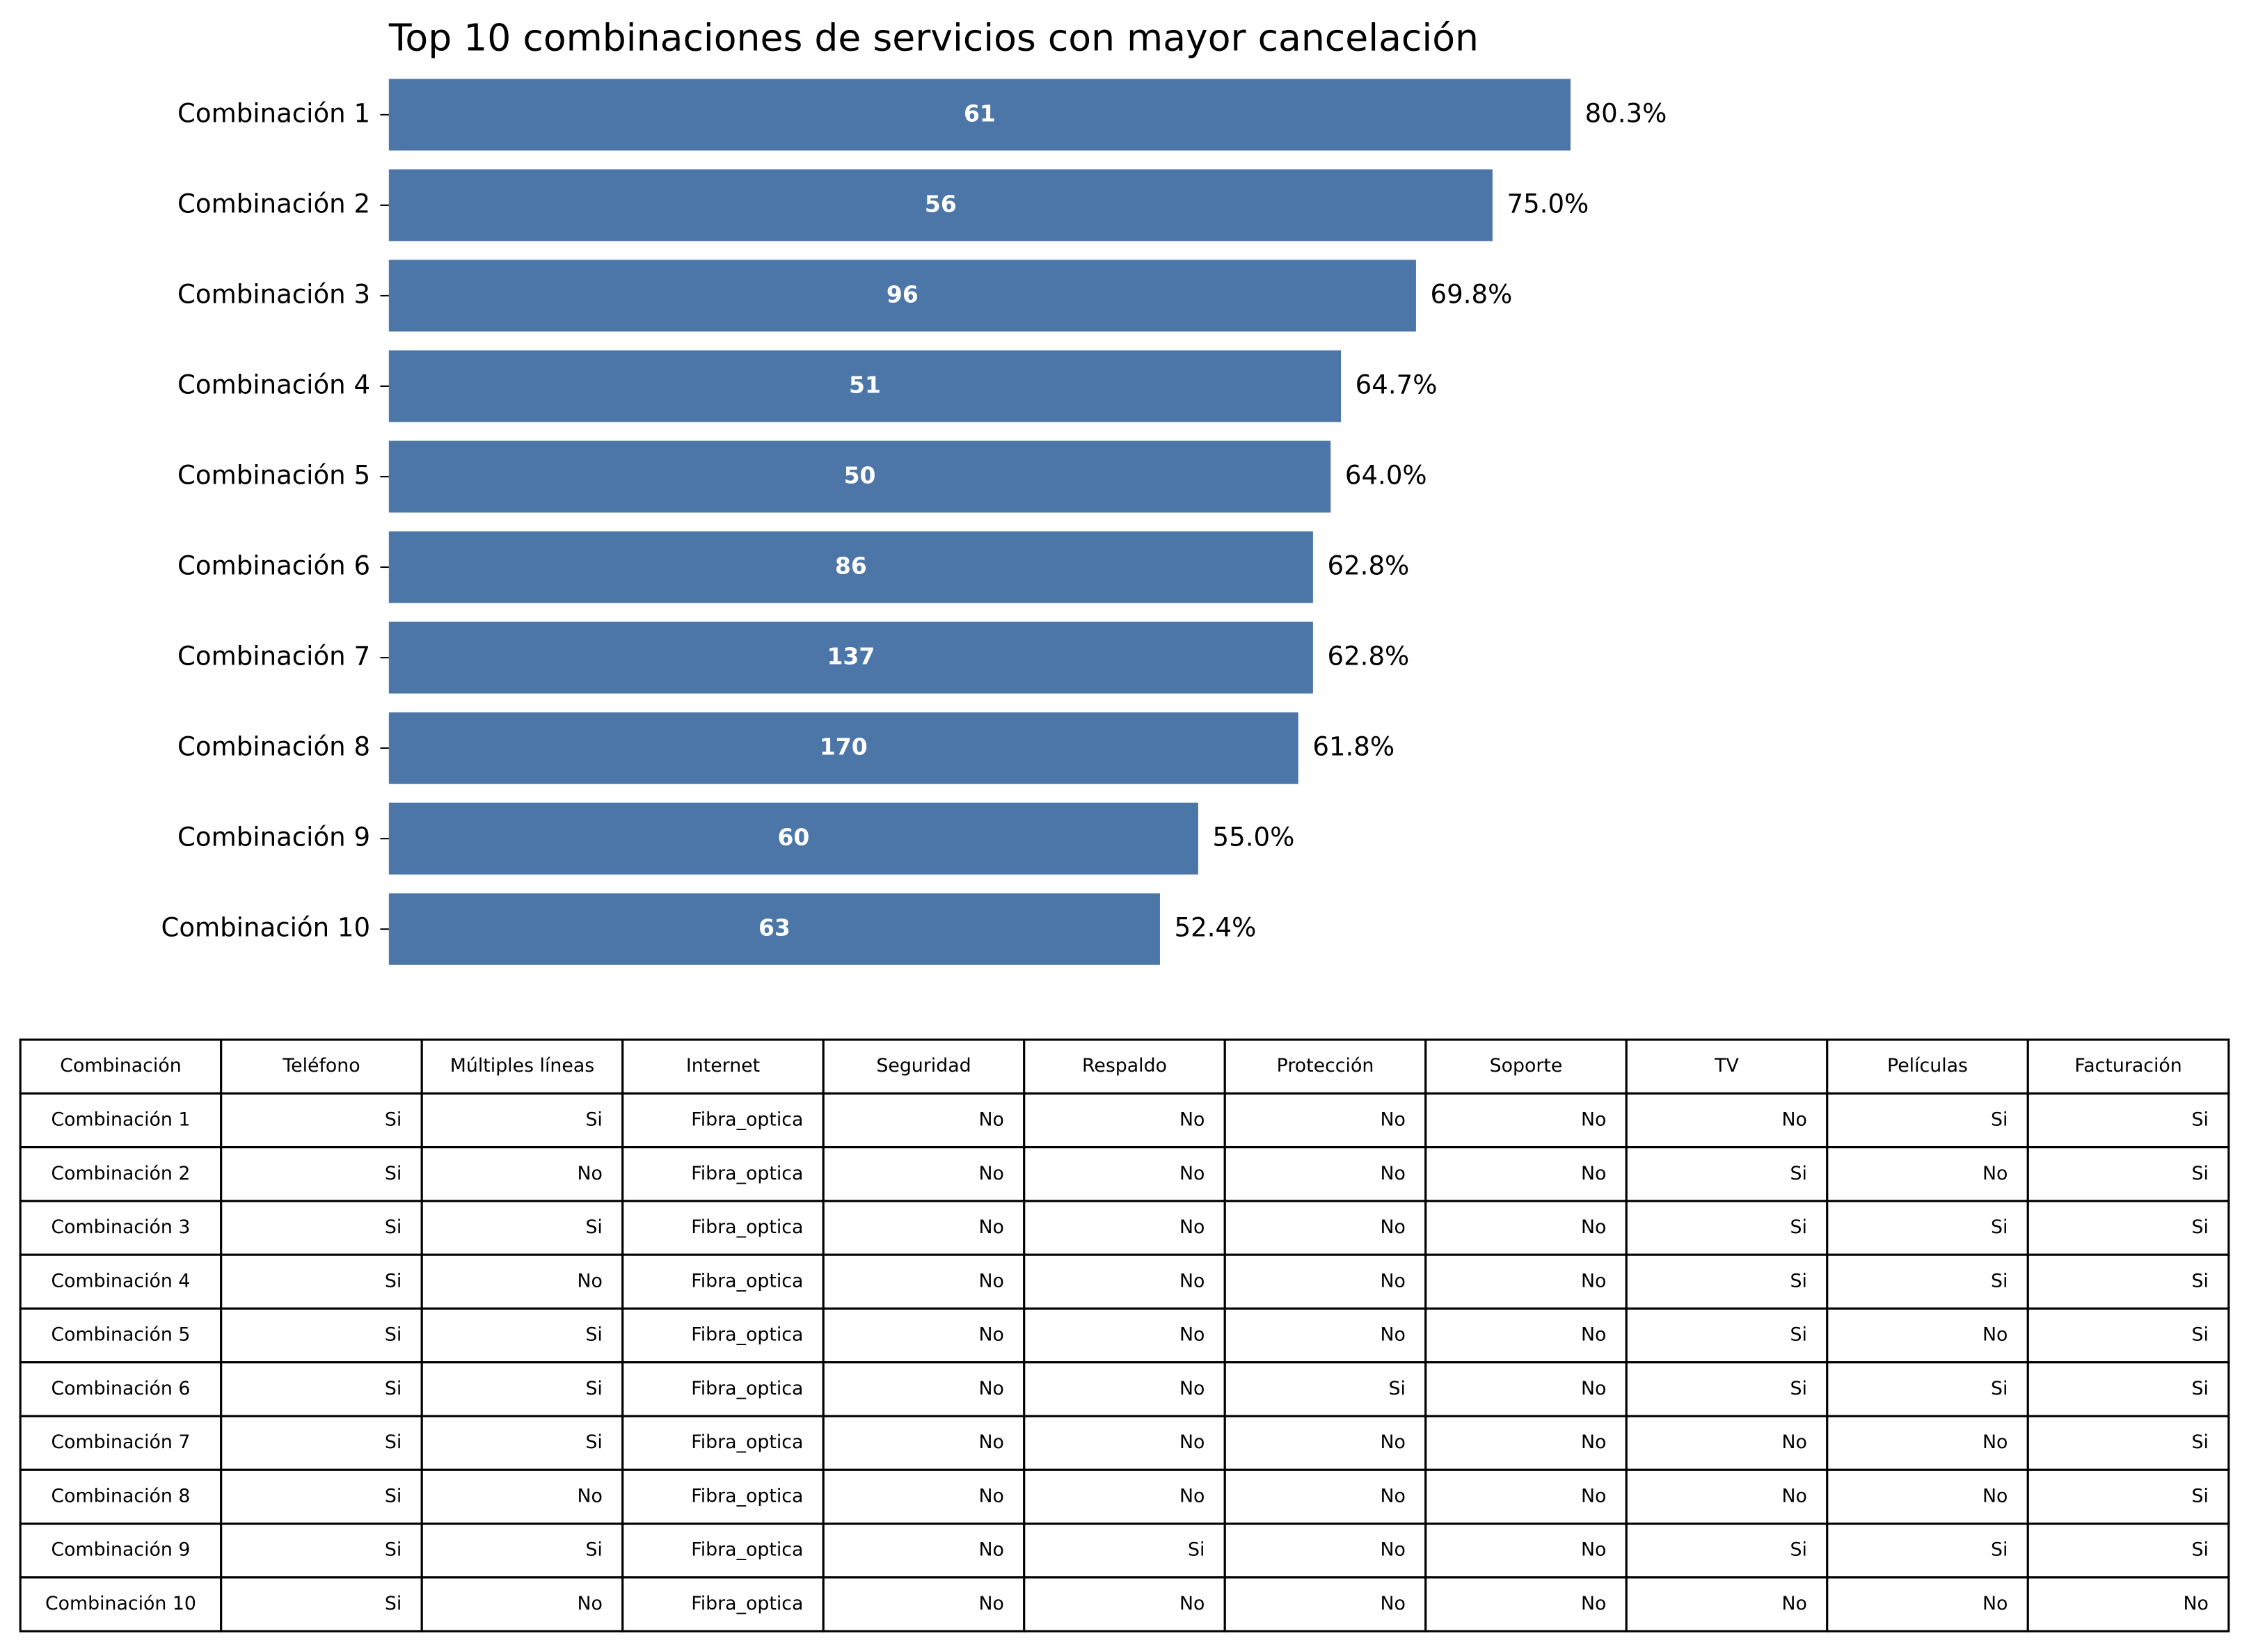  I want to click on count-label: 50, so click(860, 475).